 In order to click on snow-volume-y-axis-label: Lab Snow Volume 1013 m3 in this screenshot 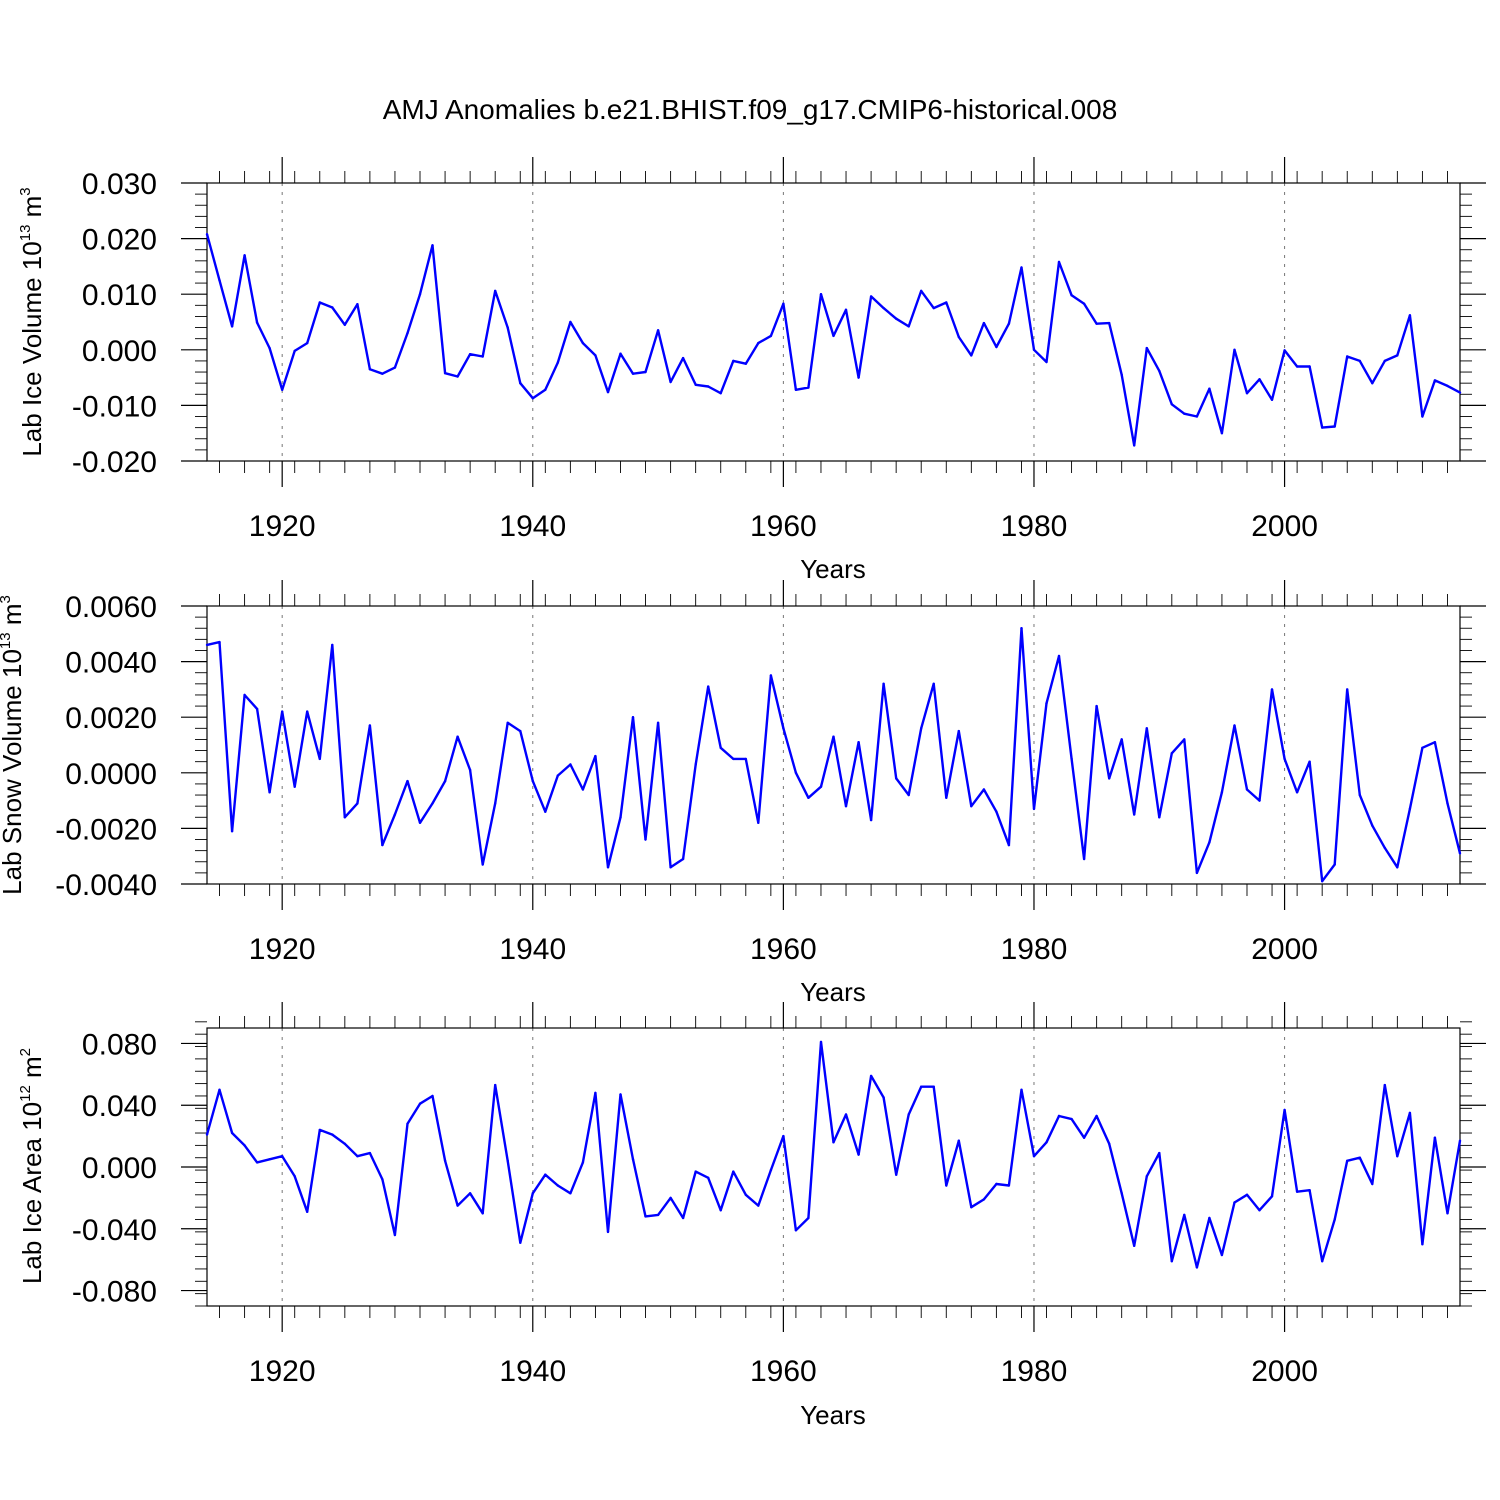, I will do `click(13, 745)`.